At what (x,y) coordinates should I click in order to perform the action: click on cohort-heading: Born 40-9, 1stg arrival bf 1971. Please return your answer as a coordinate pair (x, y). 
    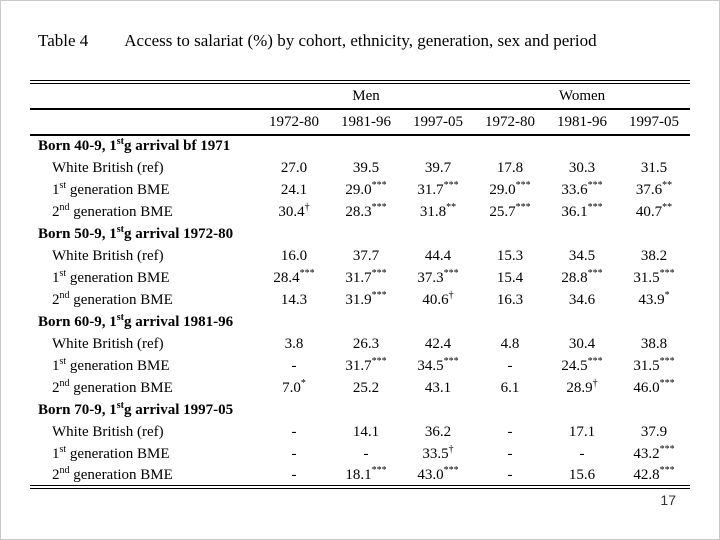
    Looking at the image, I should click on (134, 145).